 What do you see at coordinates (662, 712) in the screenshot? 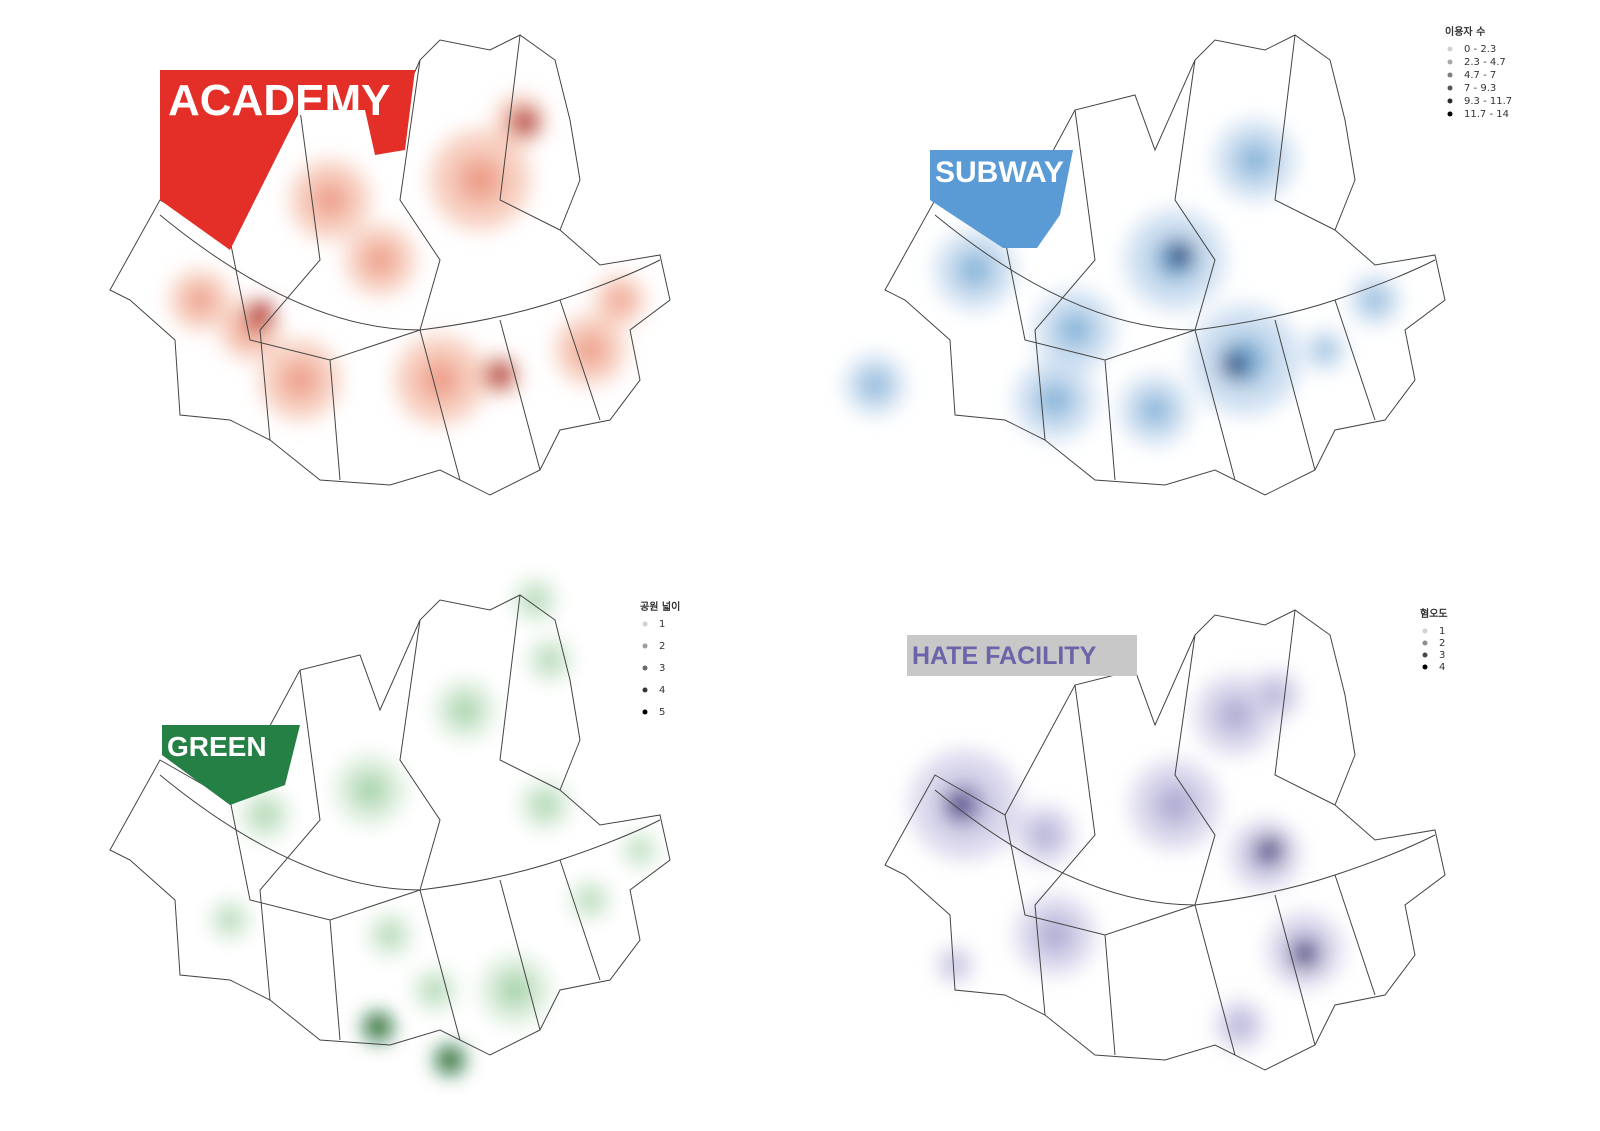
I see `legend-item: 5` at bounding box center [662, 712].